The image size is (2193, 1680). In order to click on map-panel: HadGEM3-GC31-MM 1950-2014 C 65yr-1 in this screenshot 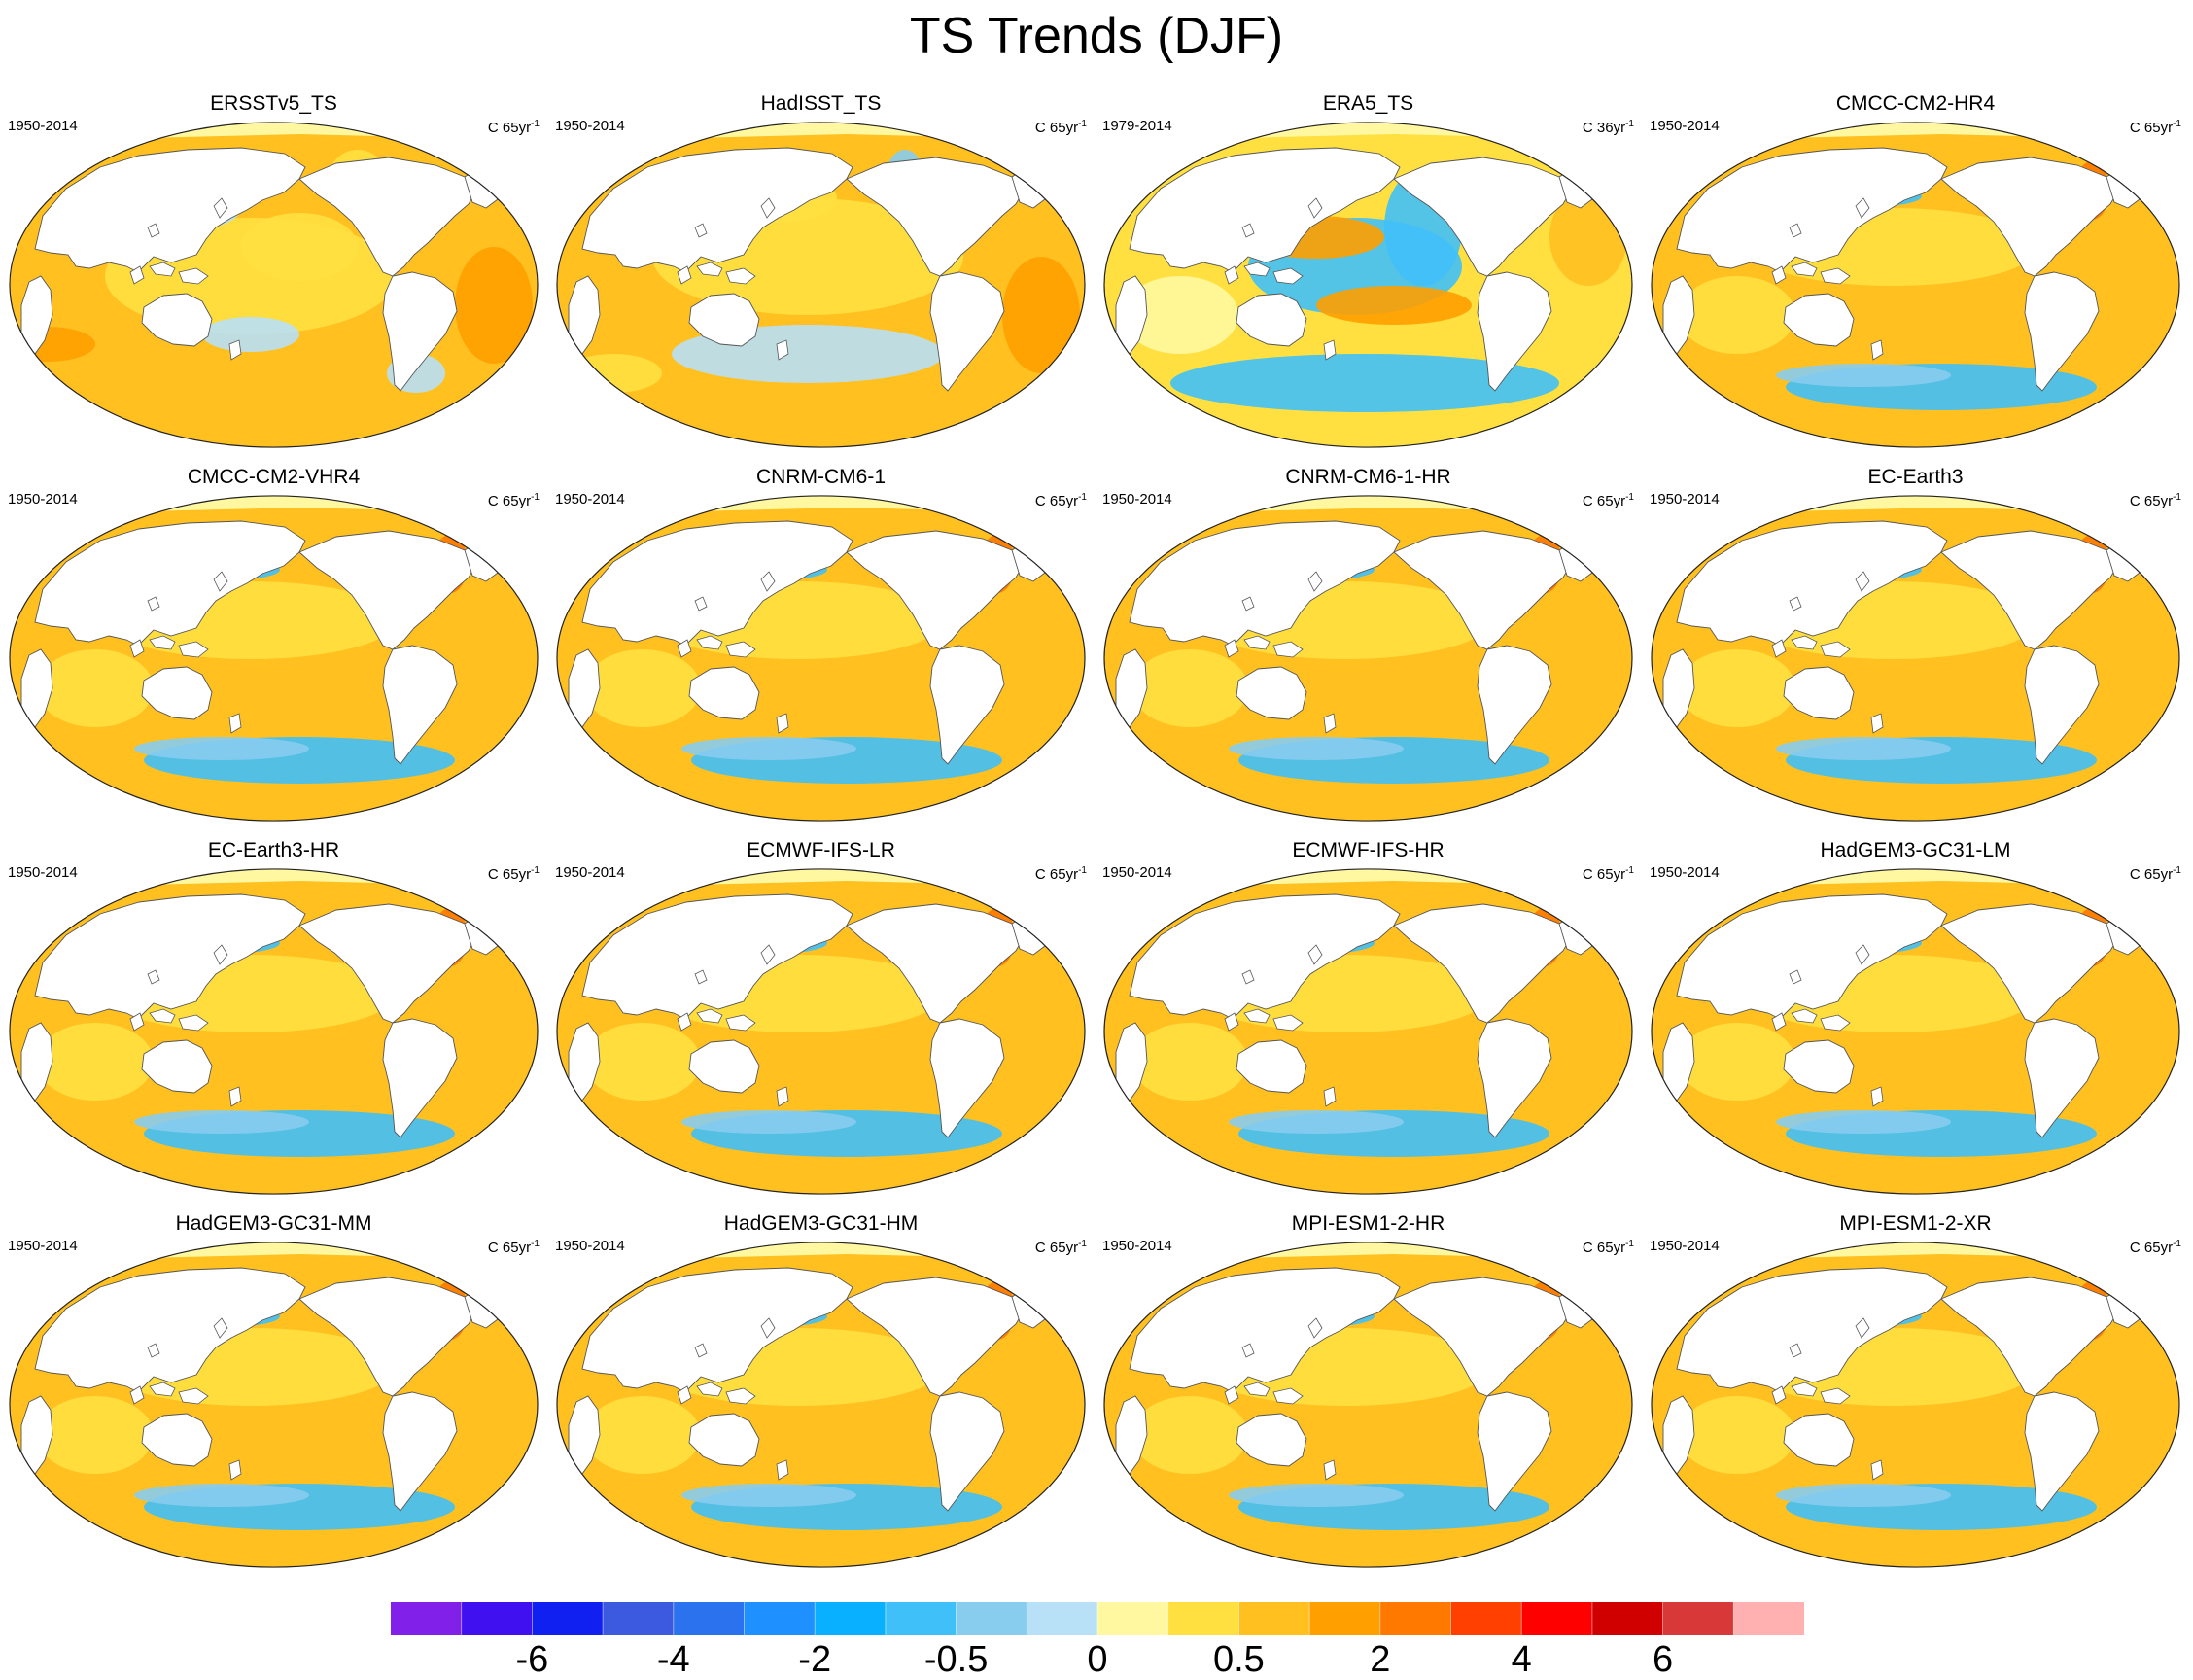, I will do `click(273, 1392)`.